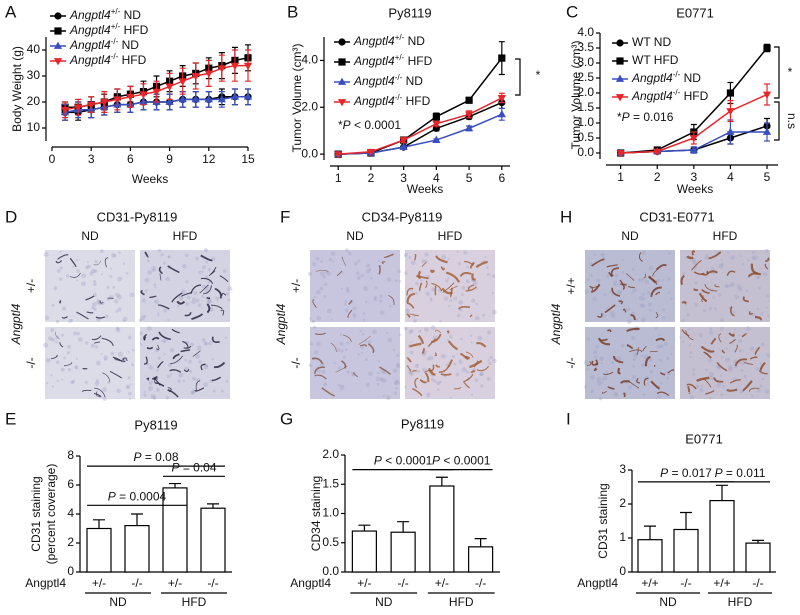 This screenshot has height=615, width=800. What do you see at coordinates (209, 159) in the screenshot?
I see `x-tick-label: 12` at bounding box center [209, 159].